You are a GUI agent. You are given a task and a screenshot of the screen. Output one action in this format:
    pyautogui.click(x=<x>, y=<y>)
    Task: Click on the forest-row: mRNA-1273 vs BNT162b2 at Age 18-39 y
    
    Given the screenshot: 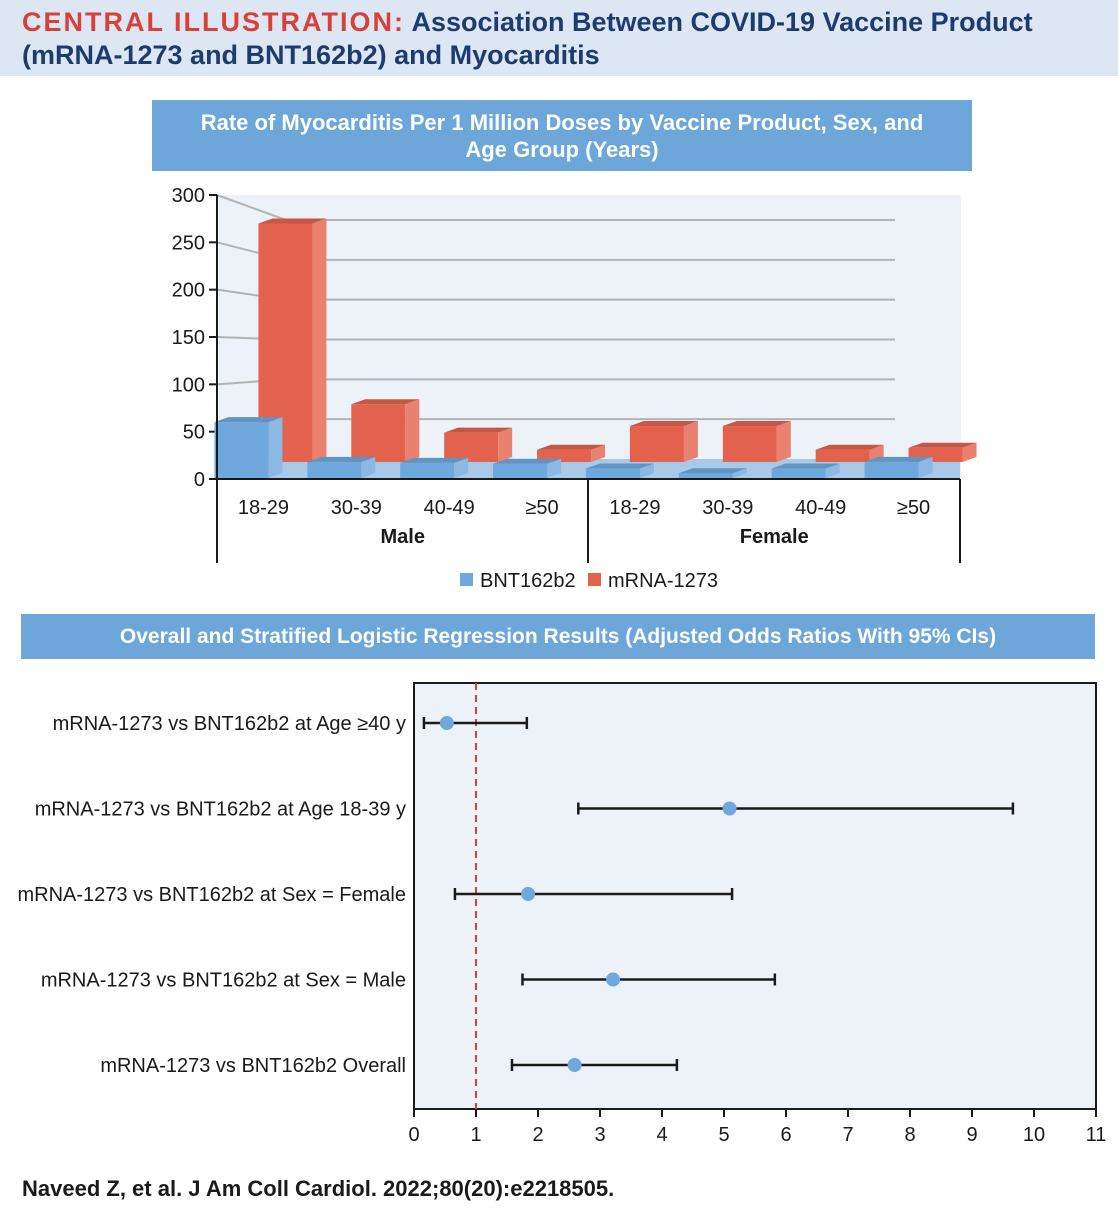 What is the action you would take?
    pyautogui.click(x=525, y=810)
    